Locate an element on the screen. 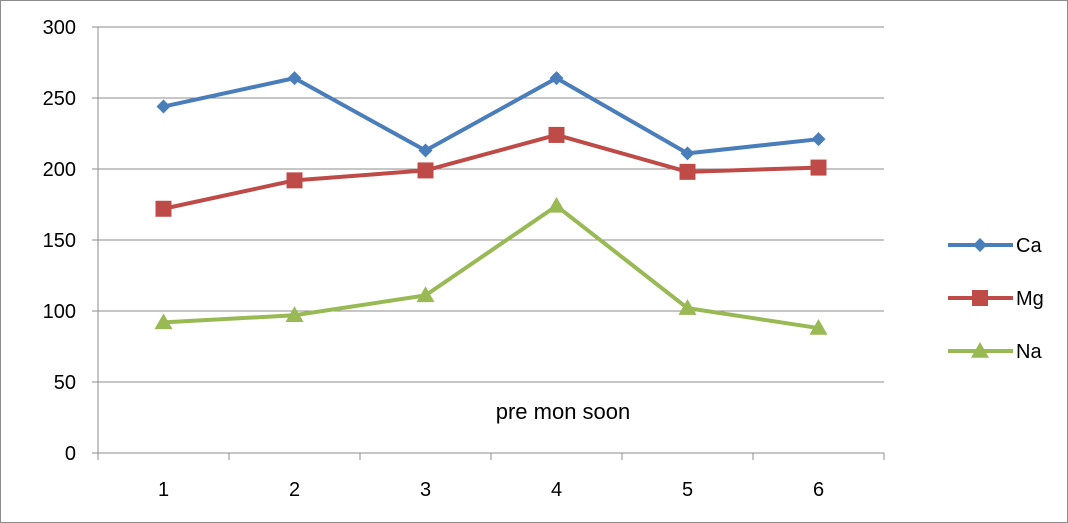  legend-label: Na is located at coordinates (1029, 352).